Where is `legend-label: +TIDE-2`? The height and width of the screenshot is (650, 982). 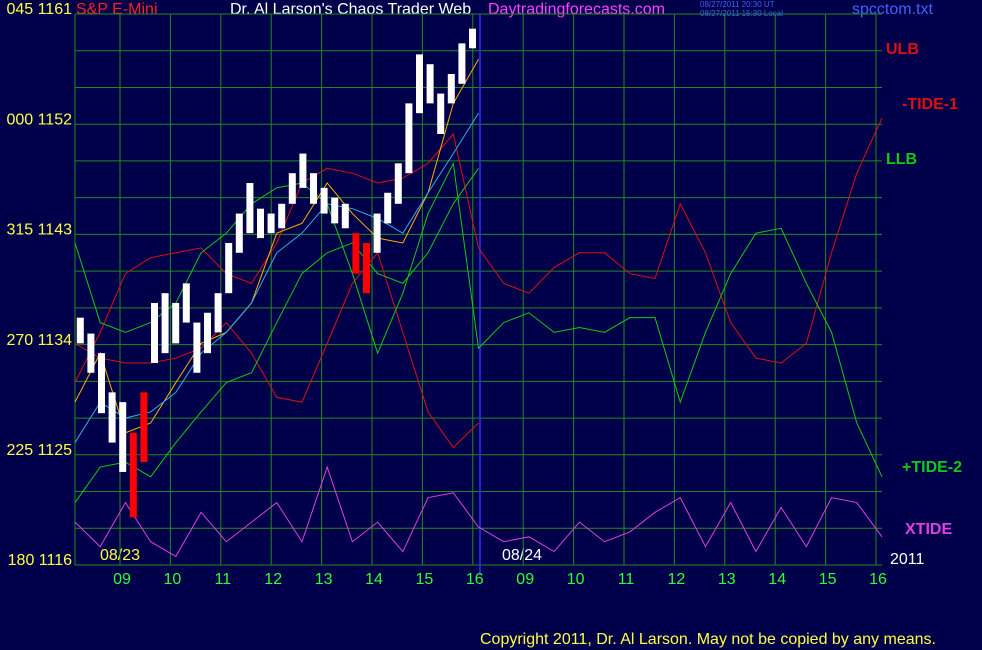
legend-label: +TIDE-2 is located at coordinates (932, 467).